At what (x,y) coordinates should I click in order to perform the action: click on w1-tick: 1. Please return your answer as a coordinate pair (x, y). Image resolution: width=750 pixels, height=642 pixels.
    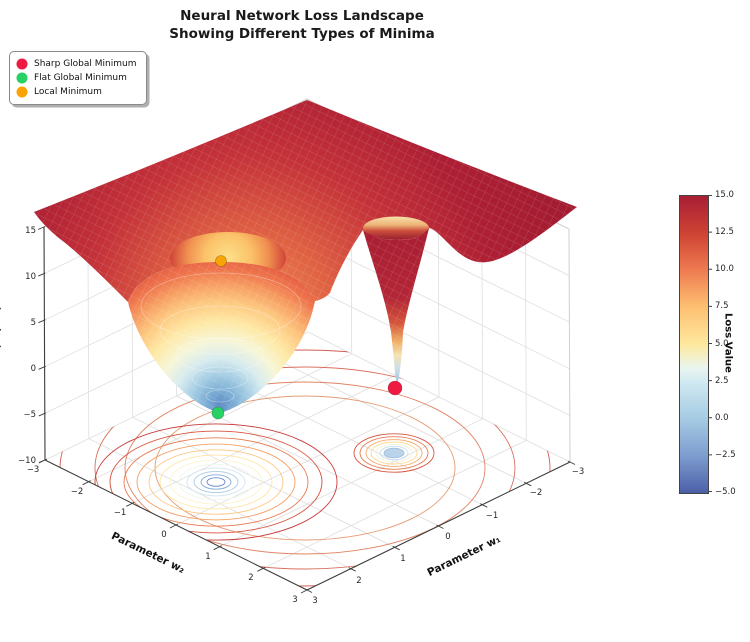
    Looking at the image, I should click on (403, 559).